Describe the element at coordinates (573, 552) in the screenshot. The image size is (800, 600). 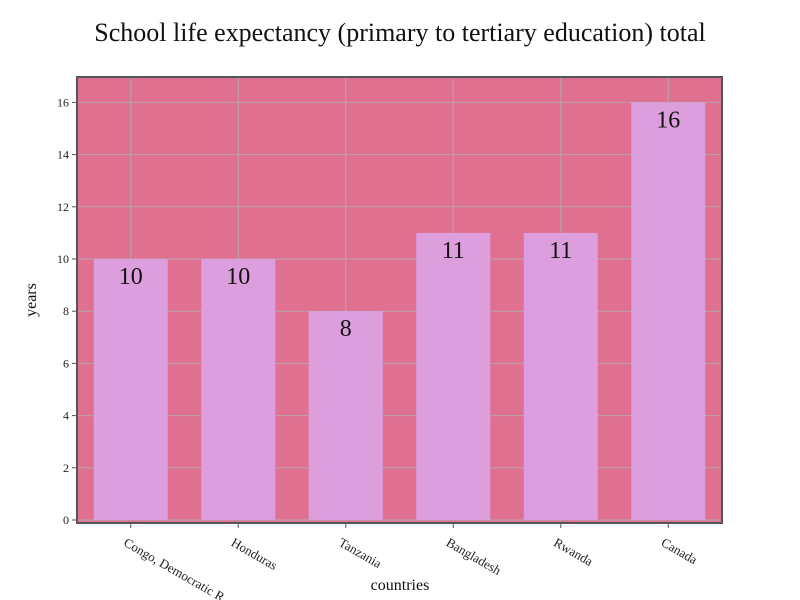
I see `x-tick-label: Rwanda` at that location.